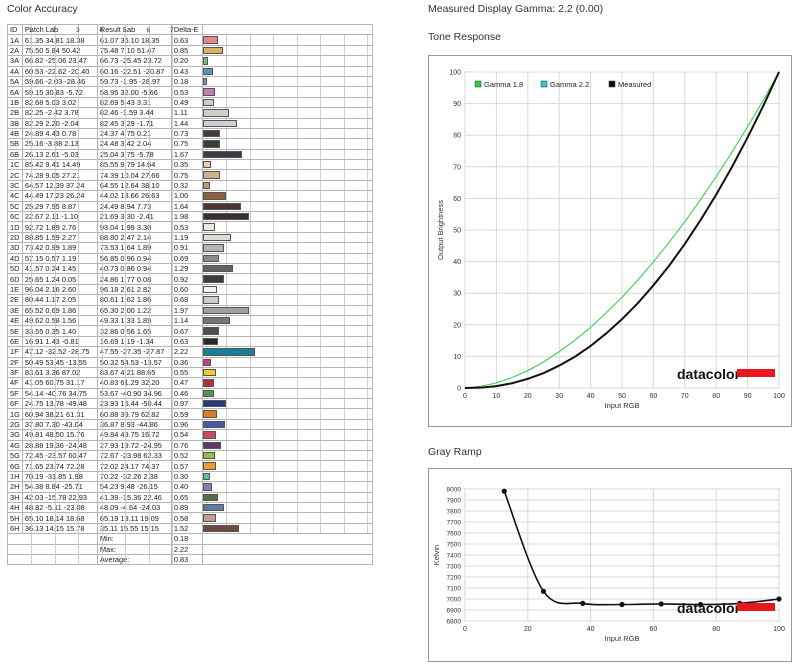 This screenshot has width=800, height=667. Describe the element at coordinates (190, 310) in the screenshot. I see `table-row: 3E 65.52 0.69 1.86 65.30 2.00 1.22 1.97` at that location.